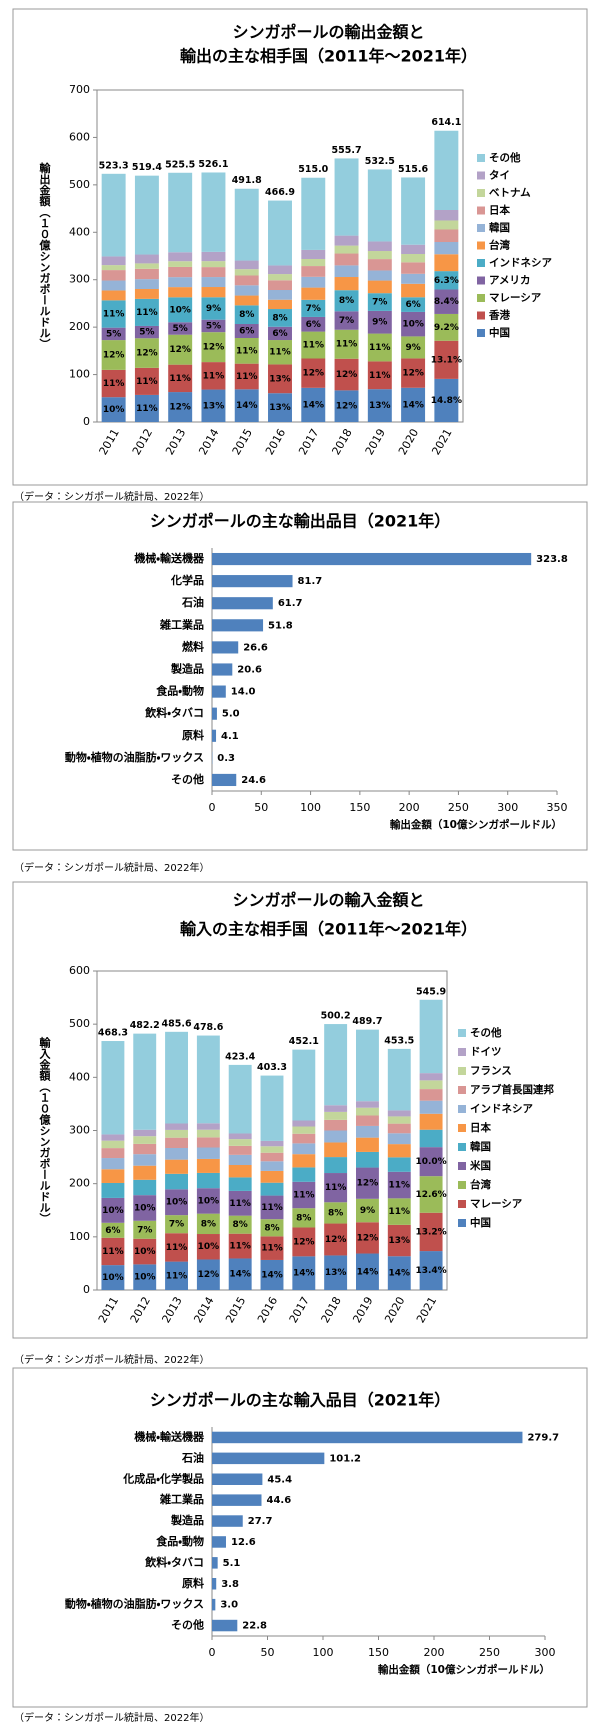  Describe the element at coordinates (328, 56) in the screenshot. I see `chart-title: 輸出の主な相手国（2011年～2021年）` at that location.